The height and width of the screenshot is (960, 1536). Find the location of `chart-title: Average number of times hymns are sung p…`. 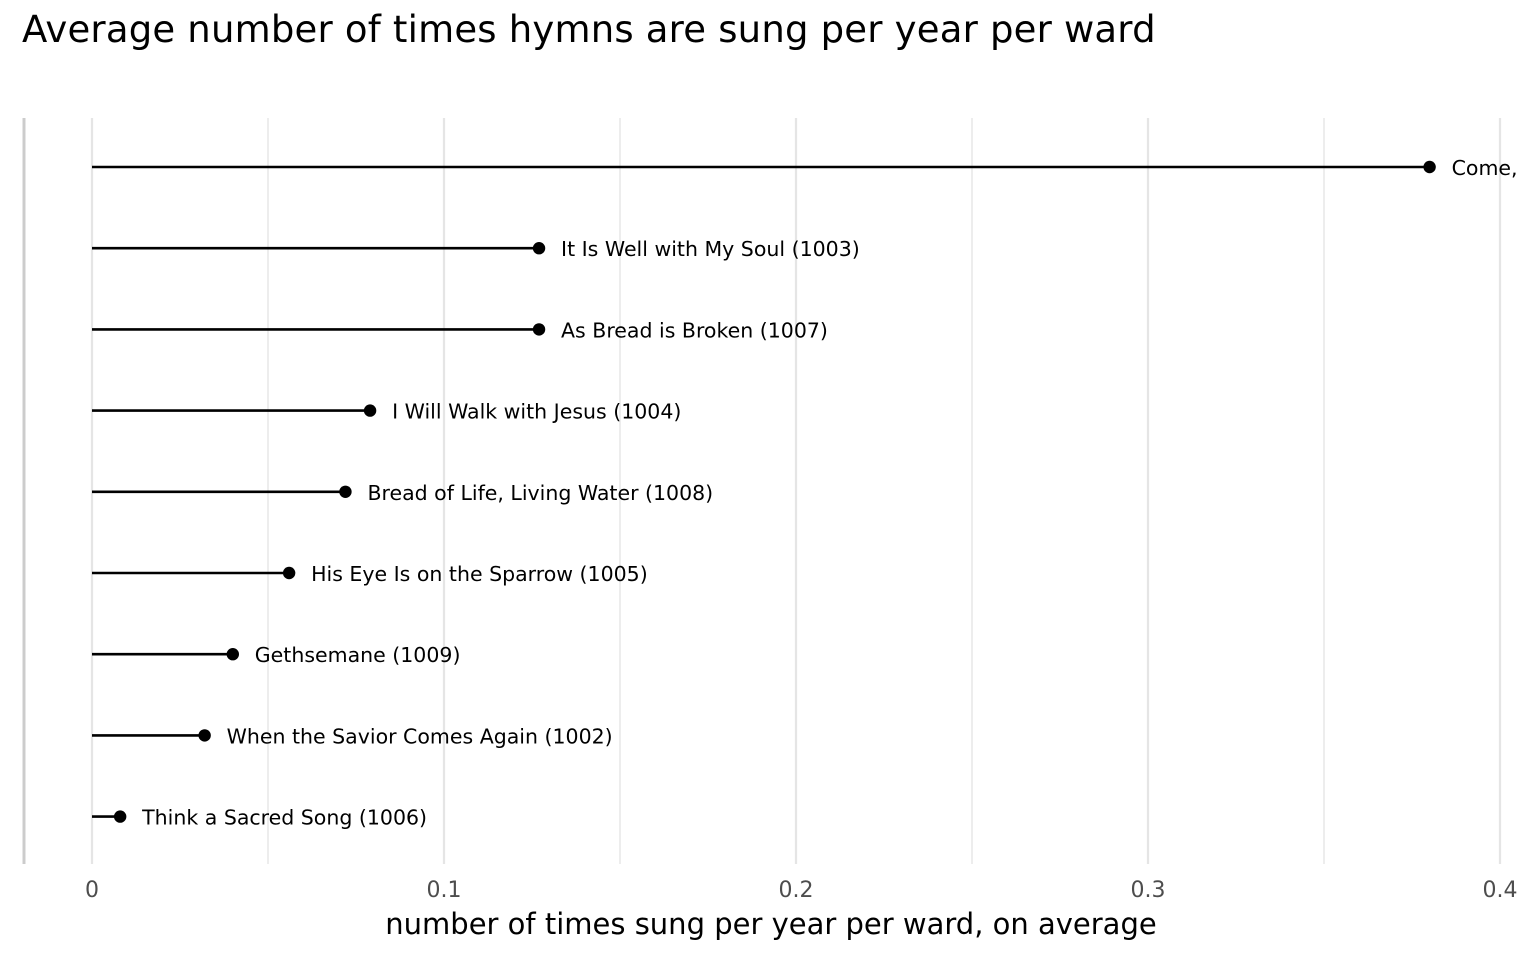

chart-title: Average number of times hymns are sung p… is located at coordinates (589, 29).